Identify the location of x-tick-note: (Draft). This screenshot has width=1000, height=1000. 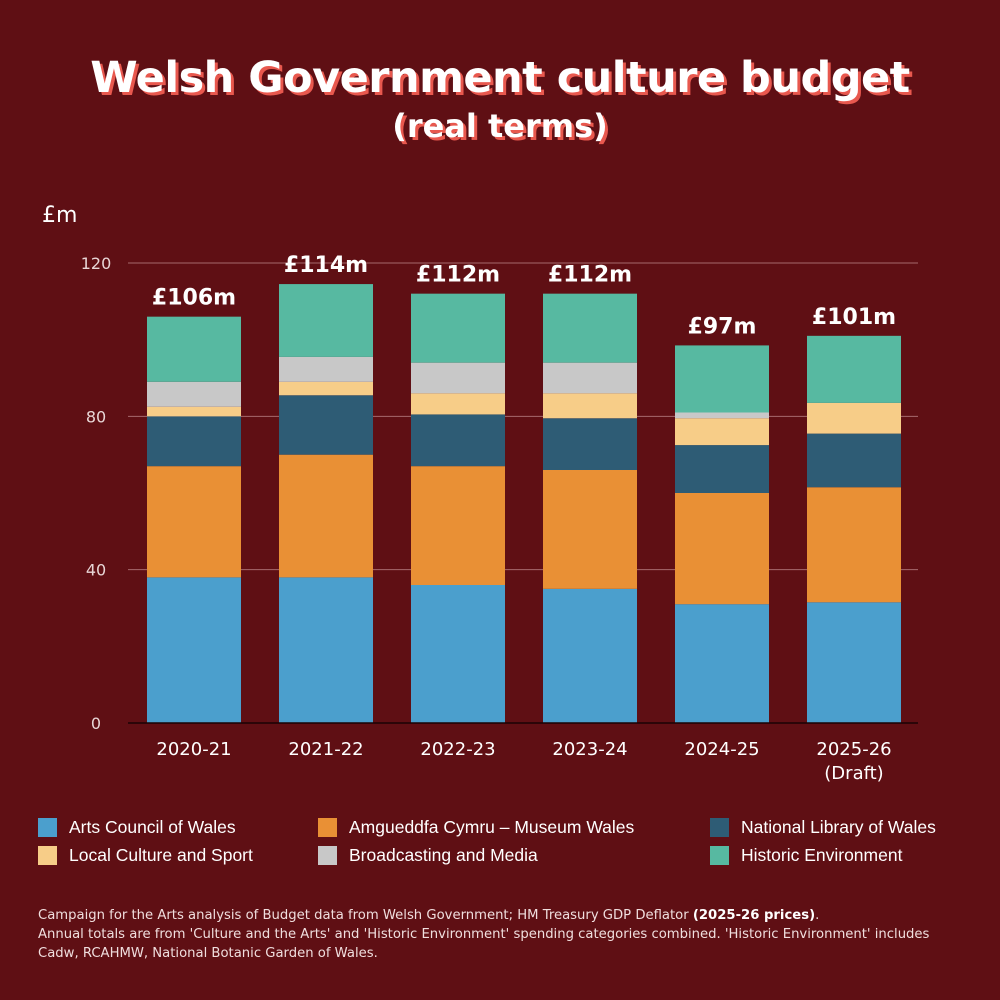
(853, 773).